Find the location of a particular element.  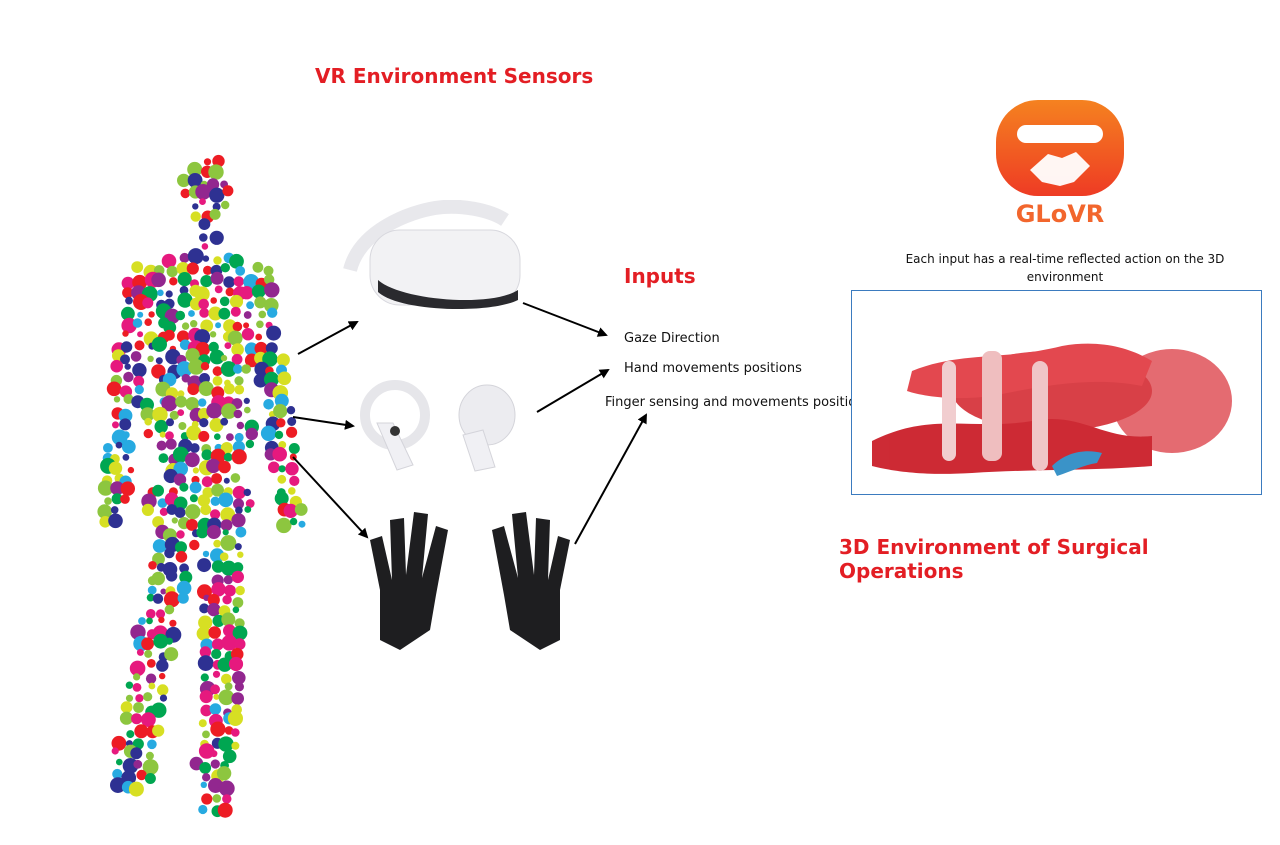

surgical-3d-panel is located at coordinates (1056, 392).